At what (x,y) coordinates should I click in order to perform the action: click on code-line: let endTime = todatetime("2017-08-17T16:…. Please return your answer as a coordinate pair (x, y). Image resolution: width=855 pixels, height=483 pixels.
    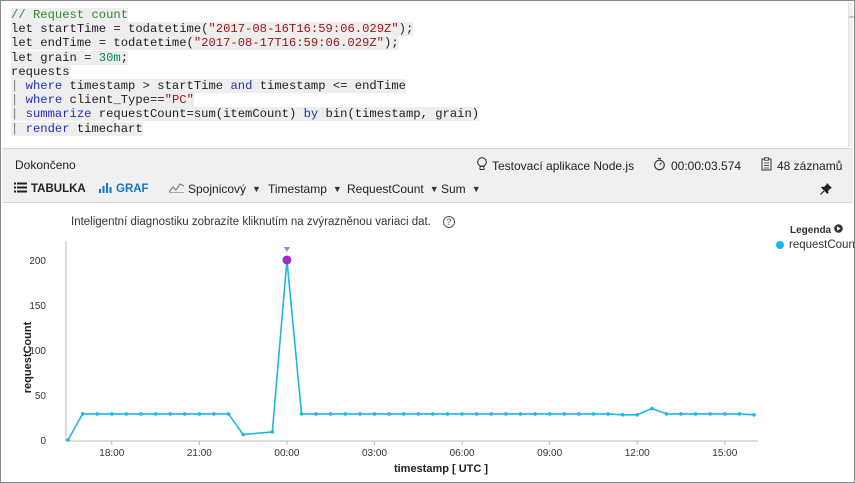
    Looking at the image, I should click on (245, 43).